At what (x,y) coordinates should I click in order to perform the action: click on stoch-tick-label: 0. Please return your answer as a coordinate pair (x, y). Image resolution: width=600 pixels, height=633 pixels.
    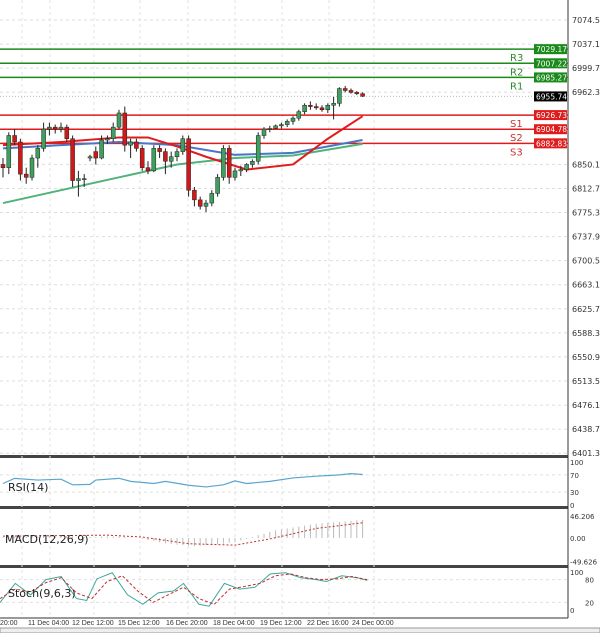
    Looking at the image, I should click on (572, 611).